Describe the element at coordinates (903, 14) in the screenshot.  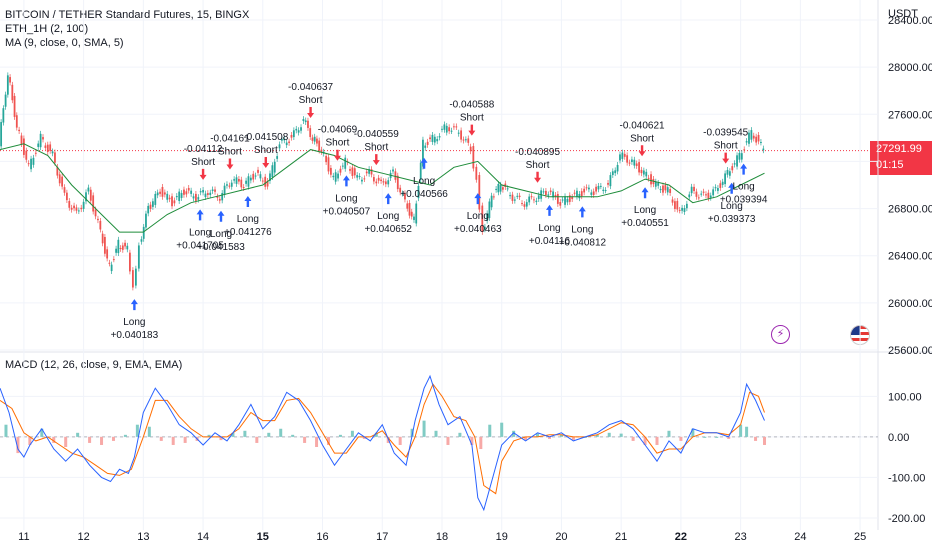
I see `currency-label: USDT` at that location.